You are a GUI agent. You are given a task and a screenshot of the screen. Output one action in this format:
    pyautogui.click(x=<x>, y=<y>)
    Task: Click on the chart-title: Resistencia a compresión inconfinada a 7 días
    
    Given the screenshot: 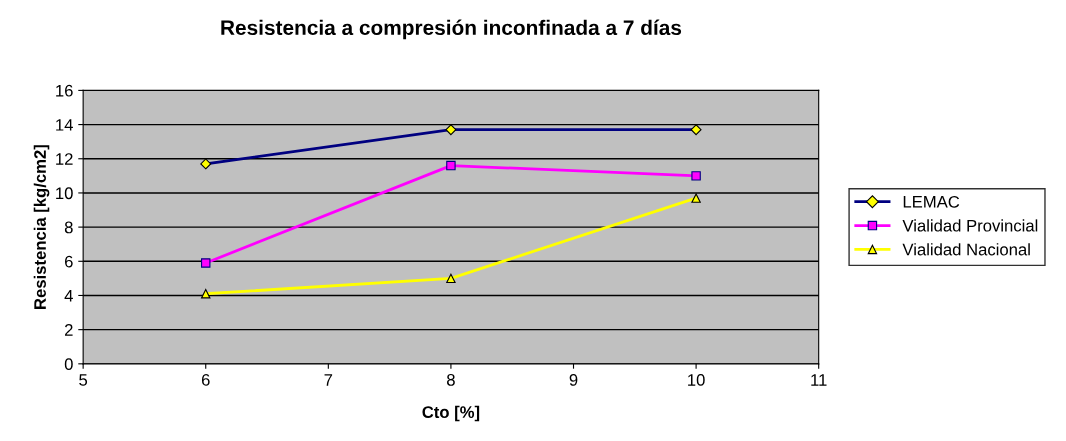 What is the action you would take?
    pyautogui.click(x=451, y=29)
    